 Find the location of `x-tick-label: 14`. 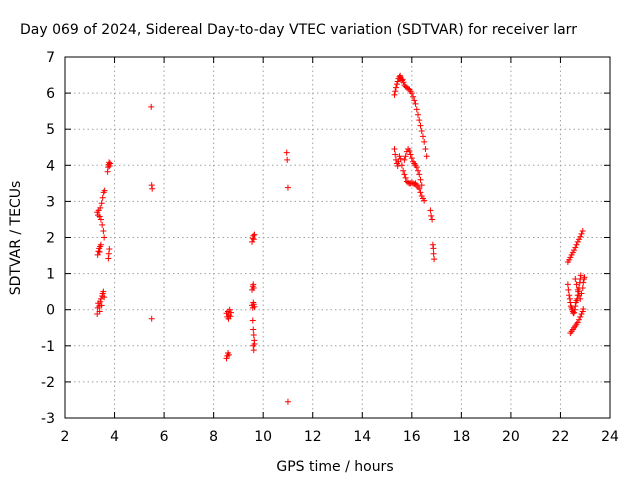

x-tick-label: 14 is located at coordinates (362, 437).